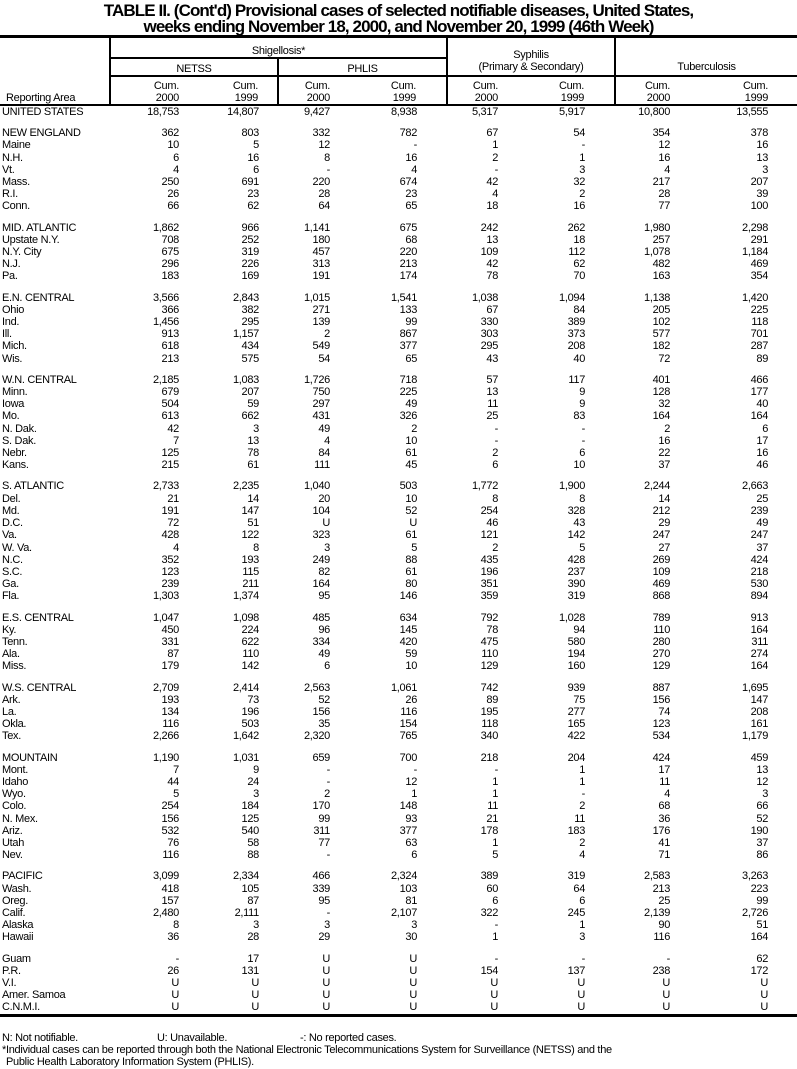 The width and height of the screenshot is (797, 1069). What do you see at coordinates (324, 571) in the screenshot?
I see `cell-value: 82` at bounding box center [324, 571].